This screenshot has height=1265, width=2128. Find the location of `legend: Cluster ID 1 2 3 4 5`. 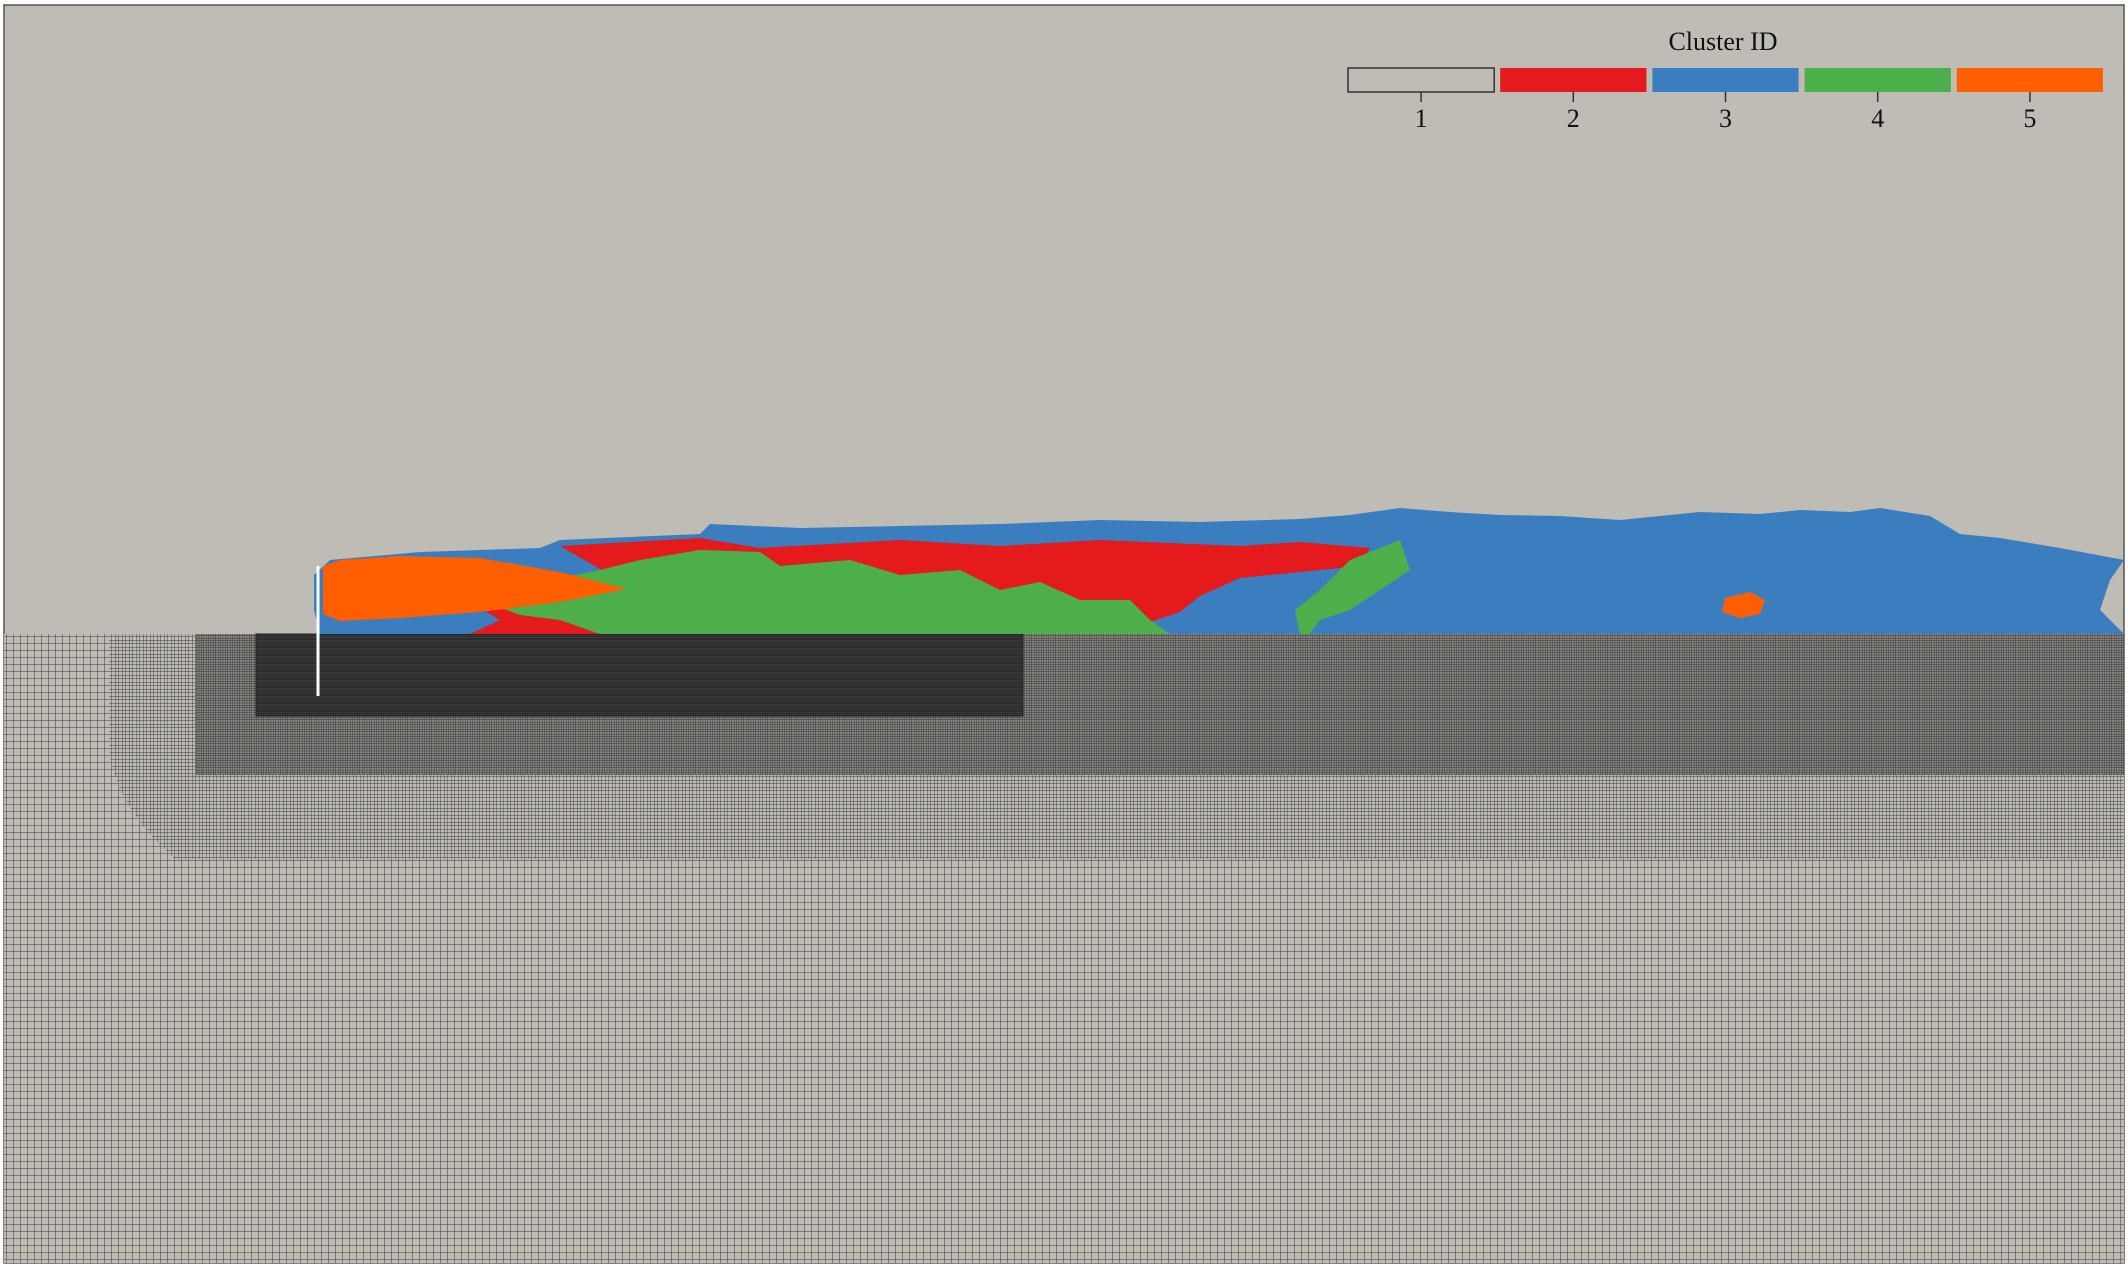

legend: Cluster ID 1 2 3 4 5 is located at coordinates (1725, 80).